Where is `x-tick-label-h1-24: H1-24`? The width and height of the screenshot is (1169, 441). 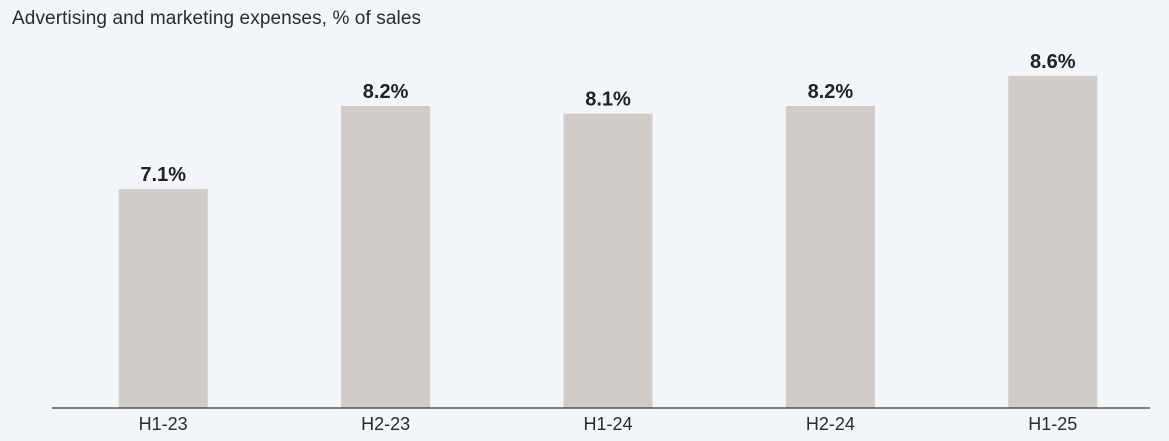 x-tick-label-h1-24: H1-24 is located at coordinates (607, 424).